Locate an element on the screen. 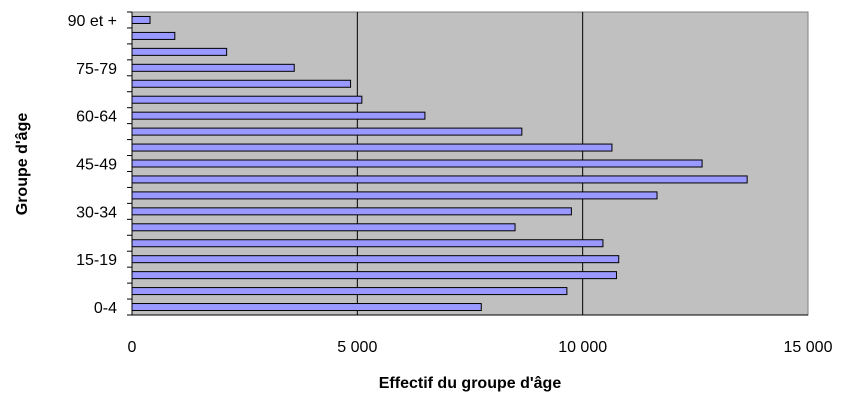 The height and width of the screenshot is (394, 844). x-tick-label: 15 000 is located at coordinates (808, 347).